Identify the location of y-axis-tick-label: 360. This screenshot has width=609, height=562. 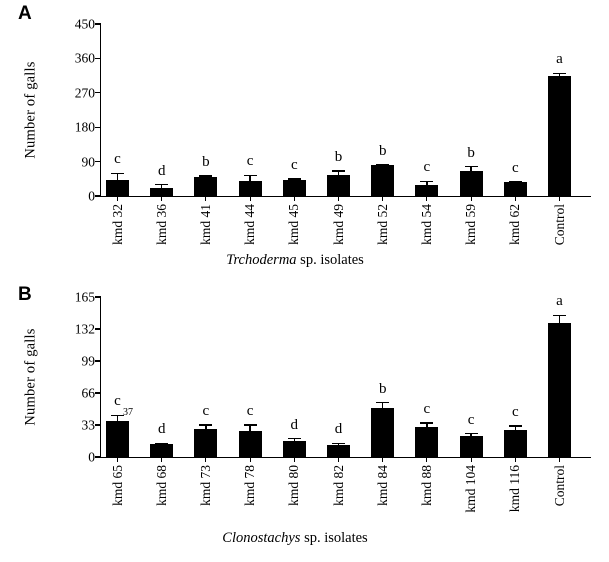
(84, 58).